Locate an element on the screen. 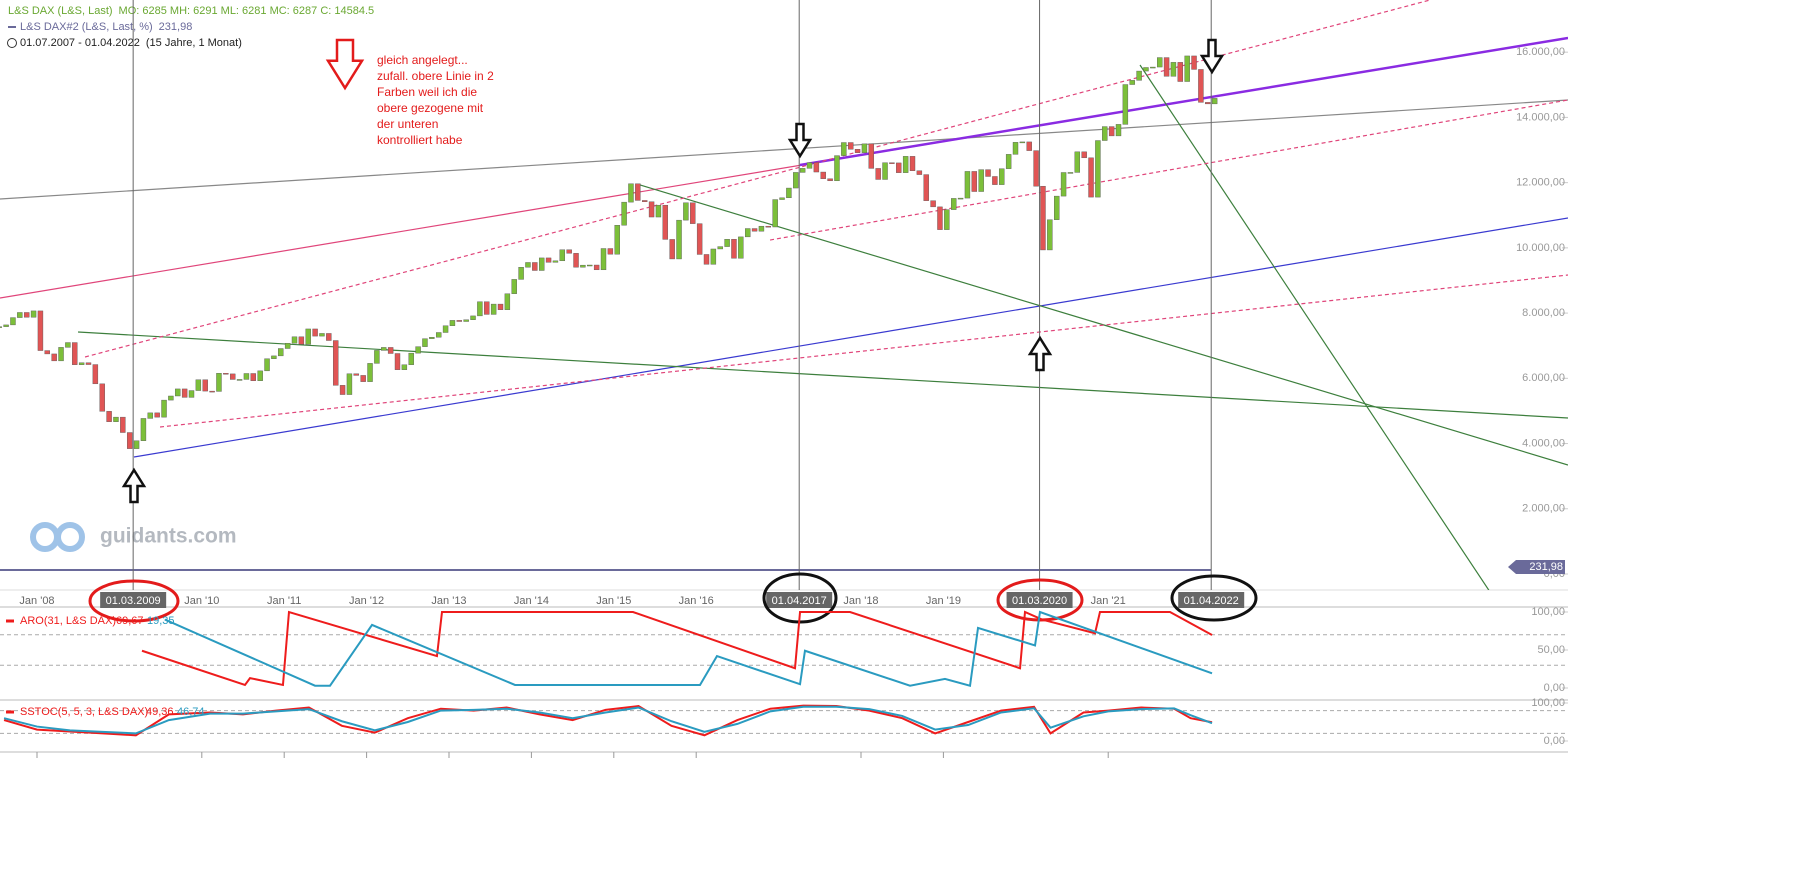 Image resolution: width=1815 pixels, height=878 pixels. y-tick-label: 2.000,00 is located at coordinates (1543, 509).